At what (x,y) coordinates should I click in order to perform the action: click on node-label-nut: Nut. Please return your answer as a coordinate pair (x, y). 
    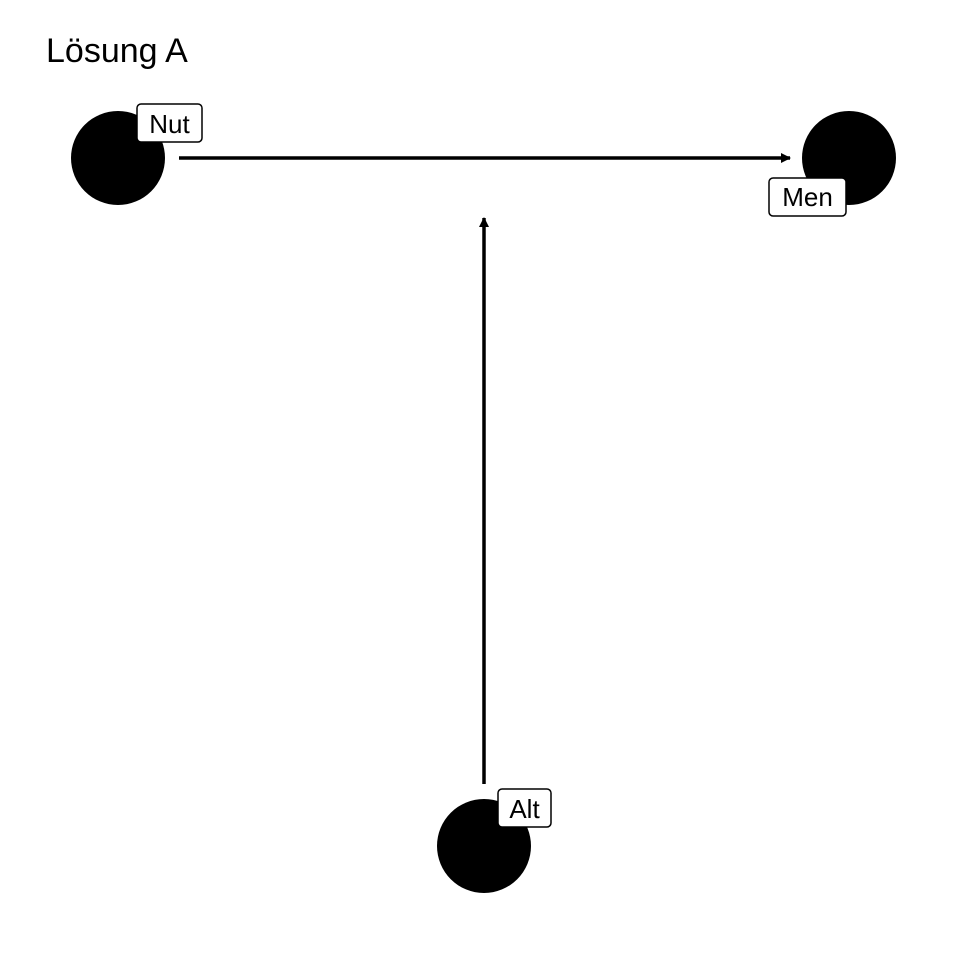
    Looking at the image, I should click on (169, 123).